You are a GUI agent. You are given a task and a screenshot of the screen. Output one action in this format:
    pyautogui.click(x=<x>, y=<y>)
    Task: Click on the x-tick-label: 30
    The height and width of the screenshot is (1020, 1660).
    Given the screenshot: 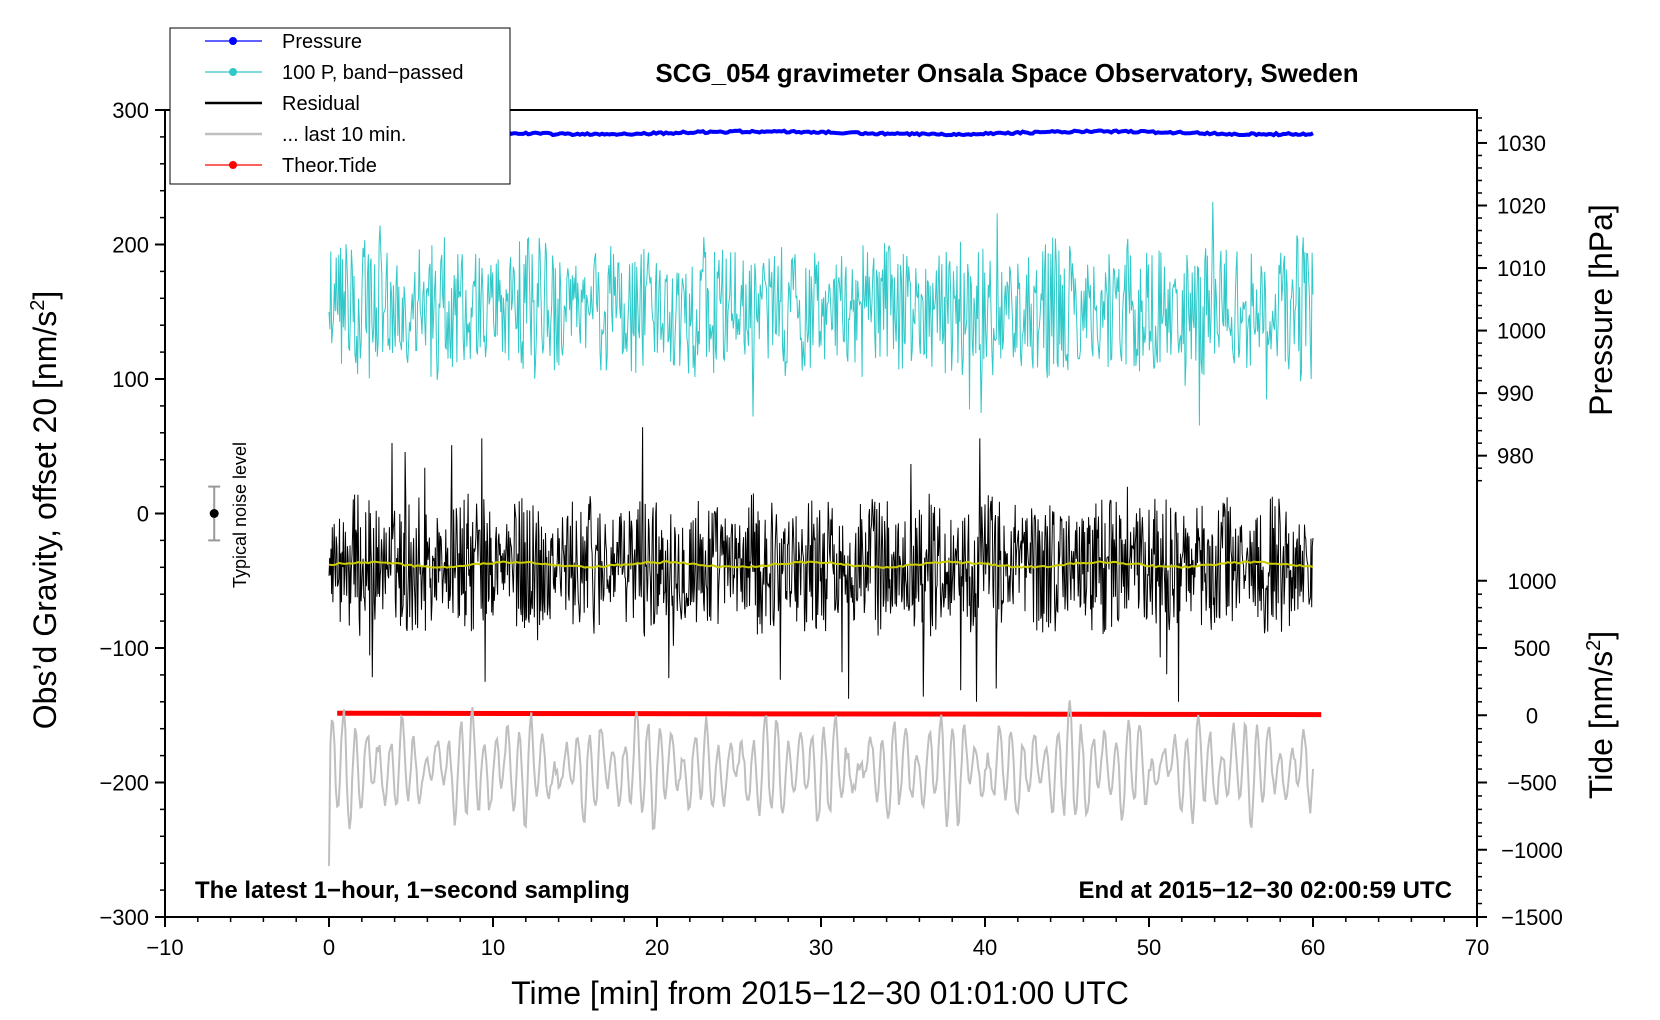 What is the action you would take?
    pyautogui.click(x=821, y=947)
    